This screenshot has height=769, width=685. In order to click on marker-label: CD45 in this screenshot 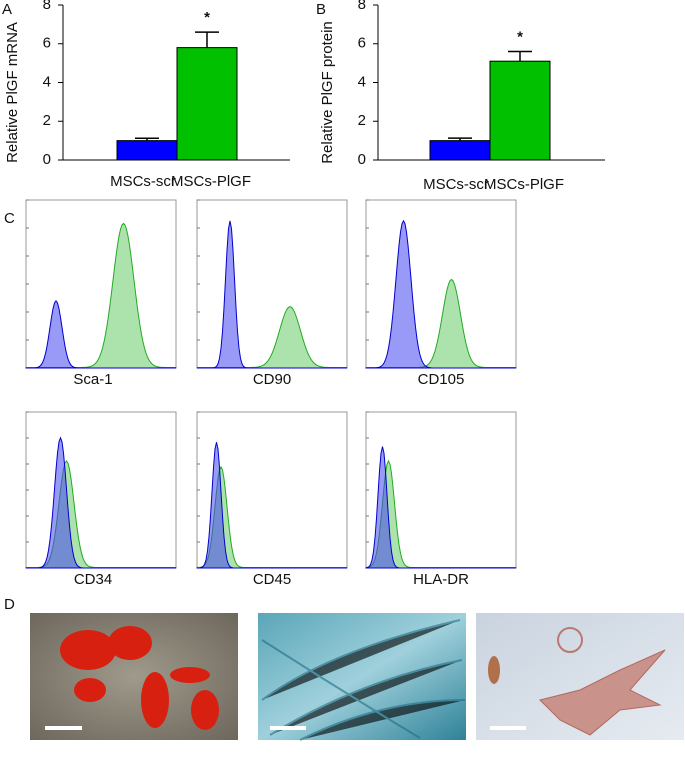, I will do `click(272, 579)`.